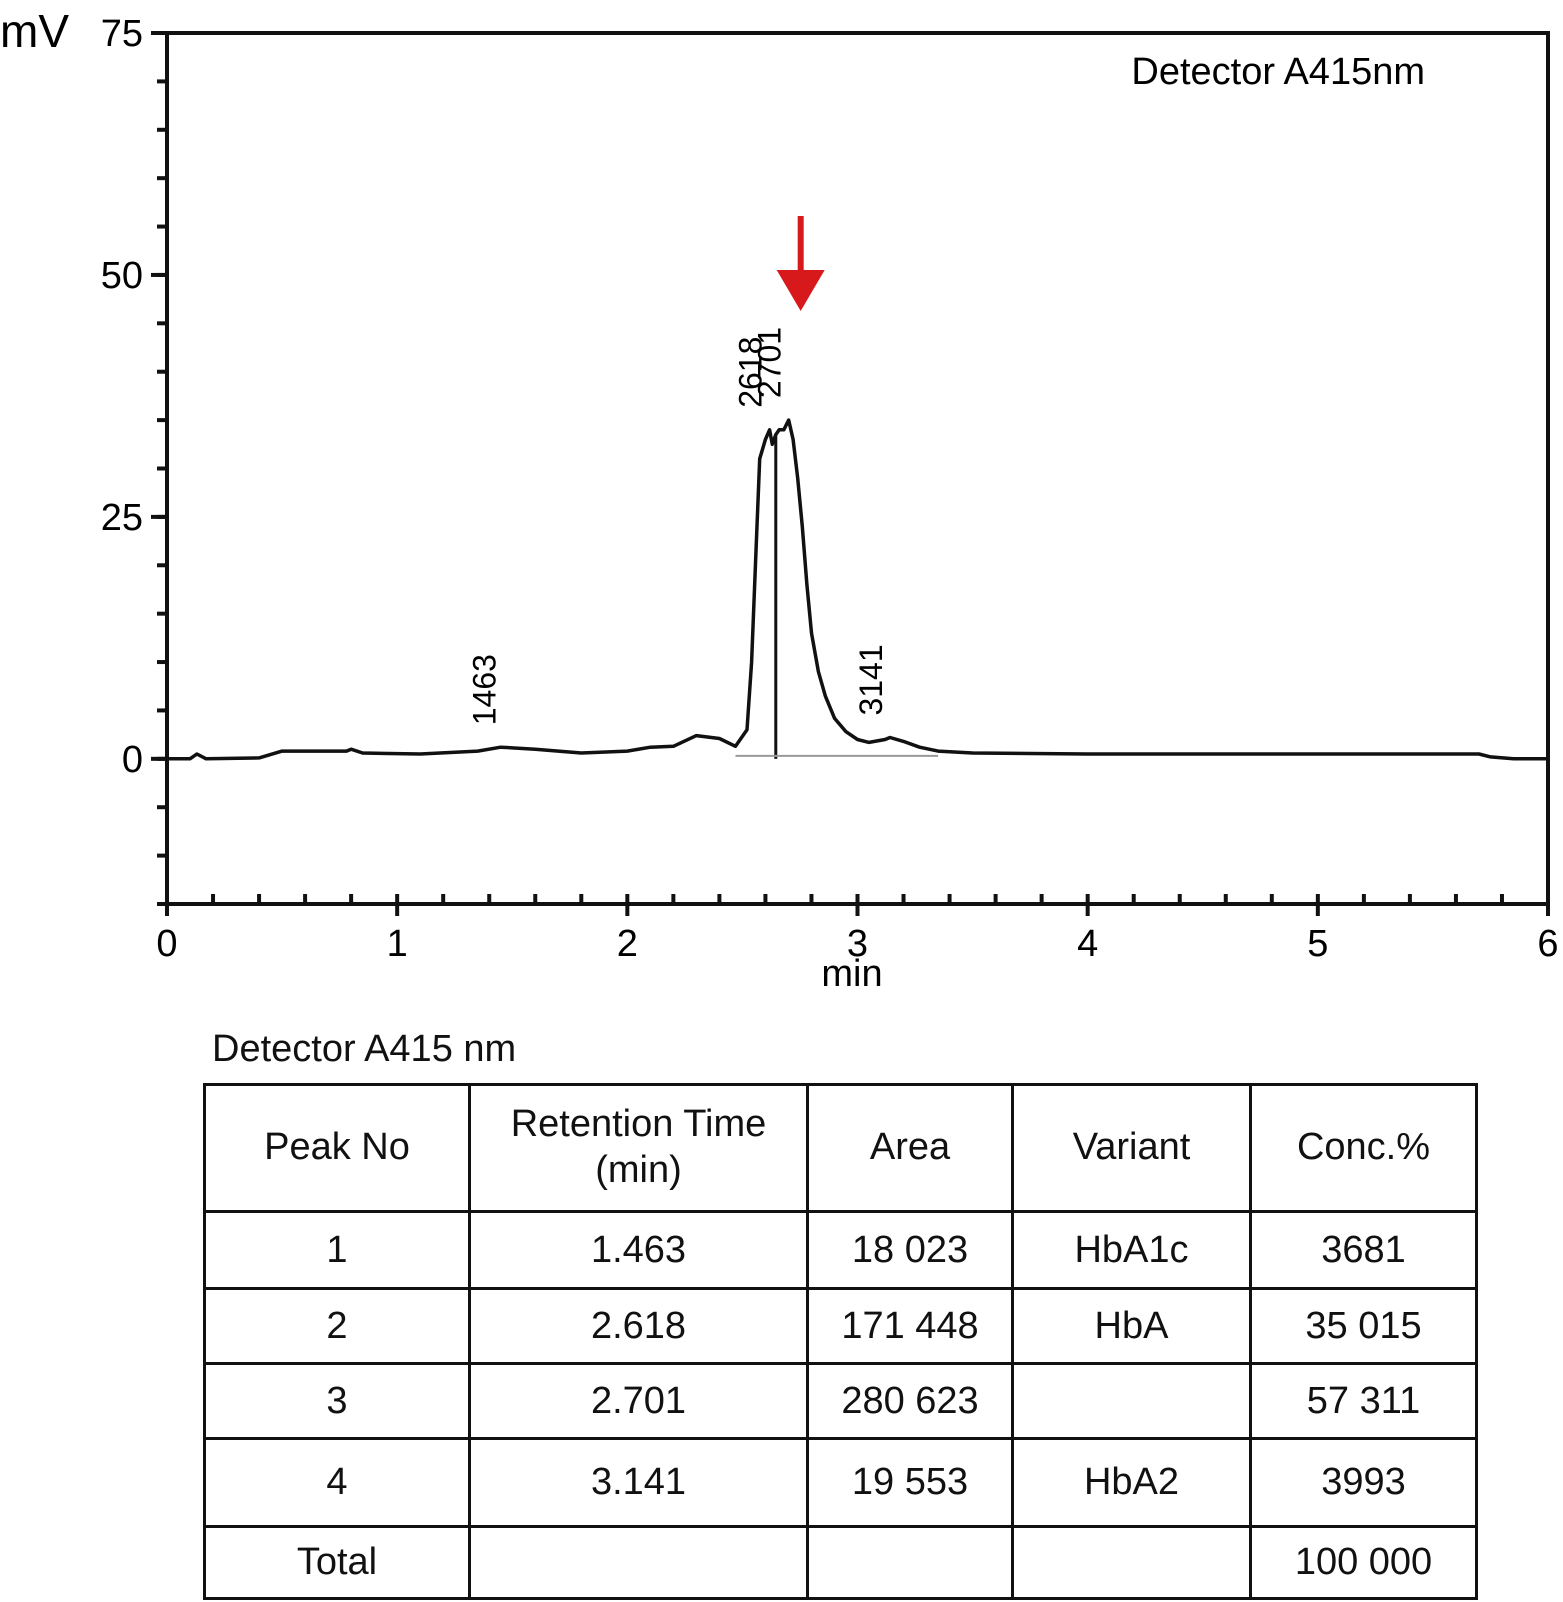  Describe the element at coordinates (1363, 1148) in the screenshot. I see `header-conc: Conc.%` at that location.